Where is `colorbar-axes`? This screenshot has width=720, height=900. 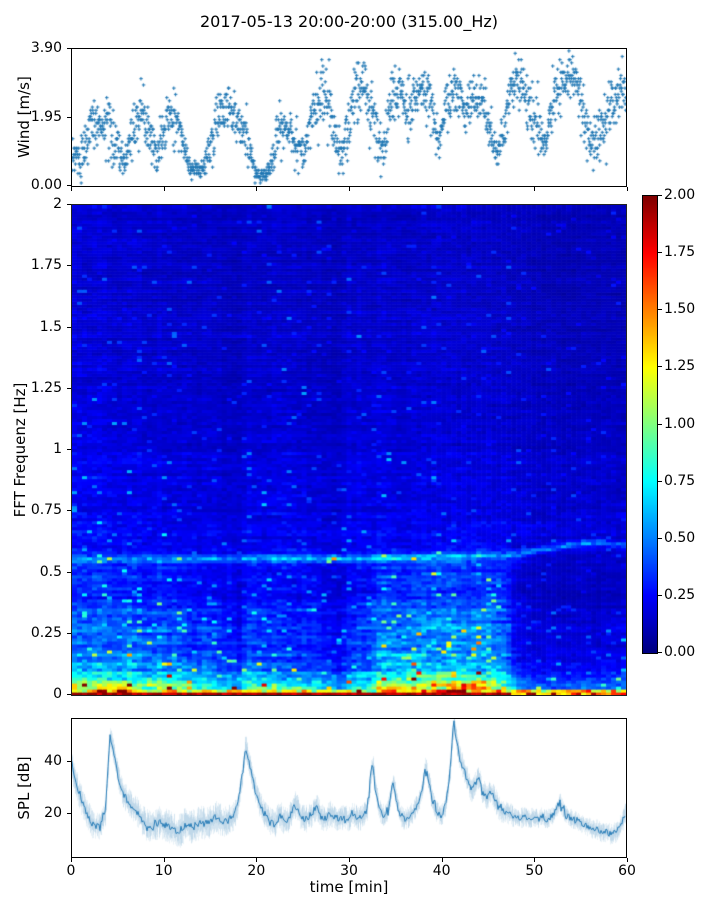
colorbar-axes is located at coordinates (650, 424).